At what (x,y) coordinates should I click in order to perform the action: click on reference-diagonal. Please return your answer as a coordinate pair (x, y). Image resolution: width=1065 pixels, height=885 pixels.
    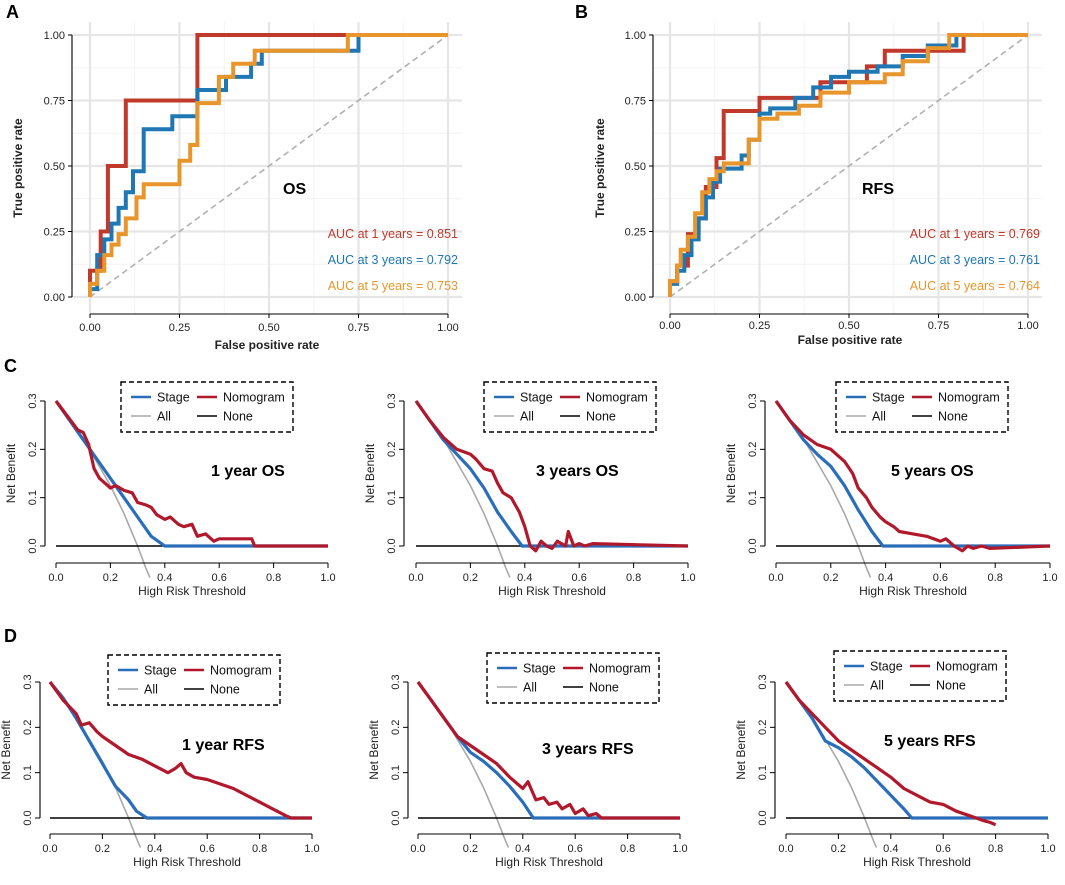
    Looking at the image, I should click on (269, 166).